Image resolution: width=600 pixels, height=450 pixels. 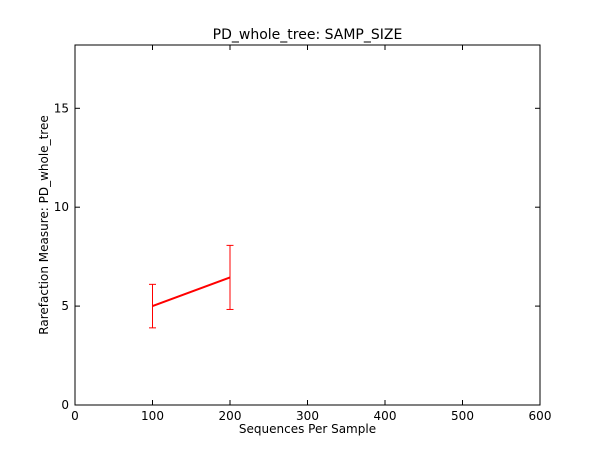 I want to click on series-layer, so click(x=191, y=286).